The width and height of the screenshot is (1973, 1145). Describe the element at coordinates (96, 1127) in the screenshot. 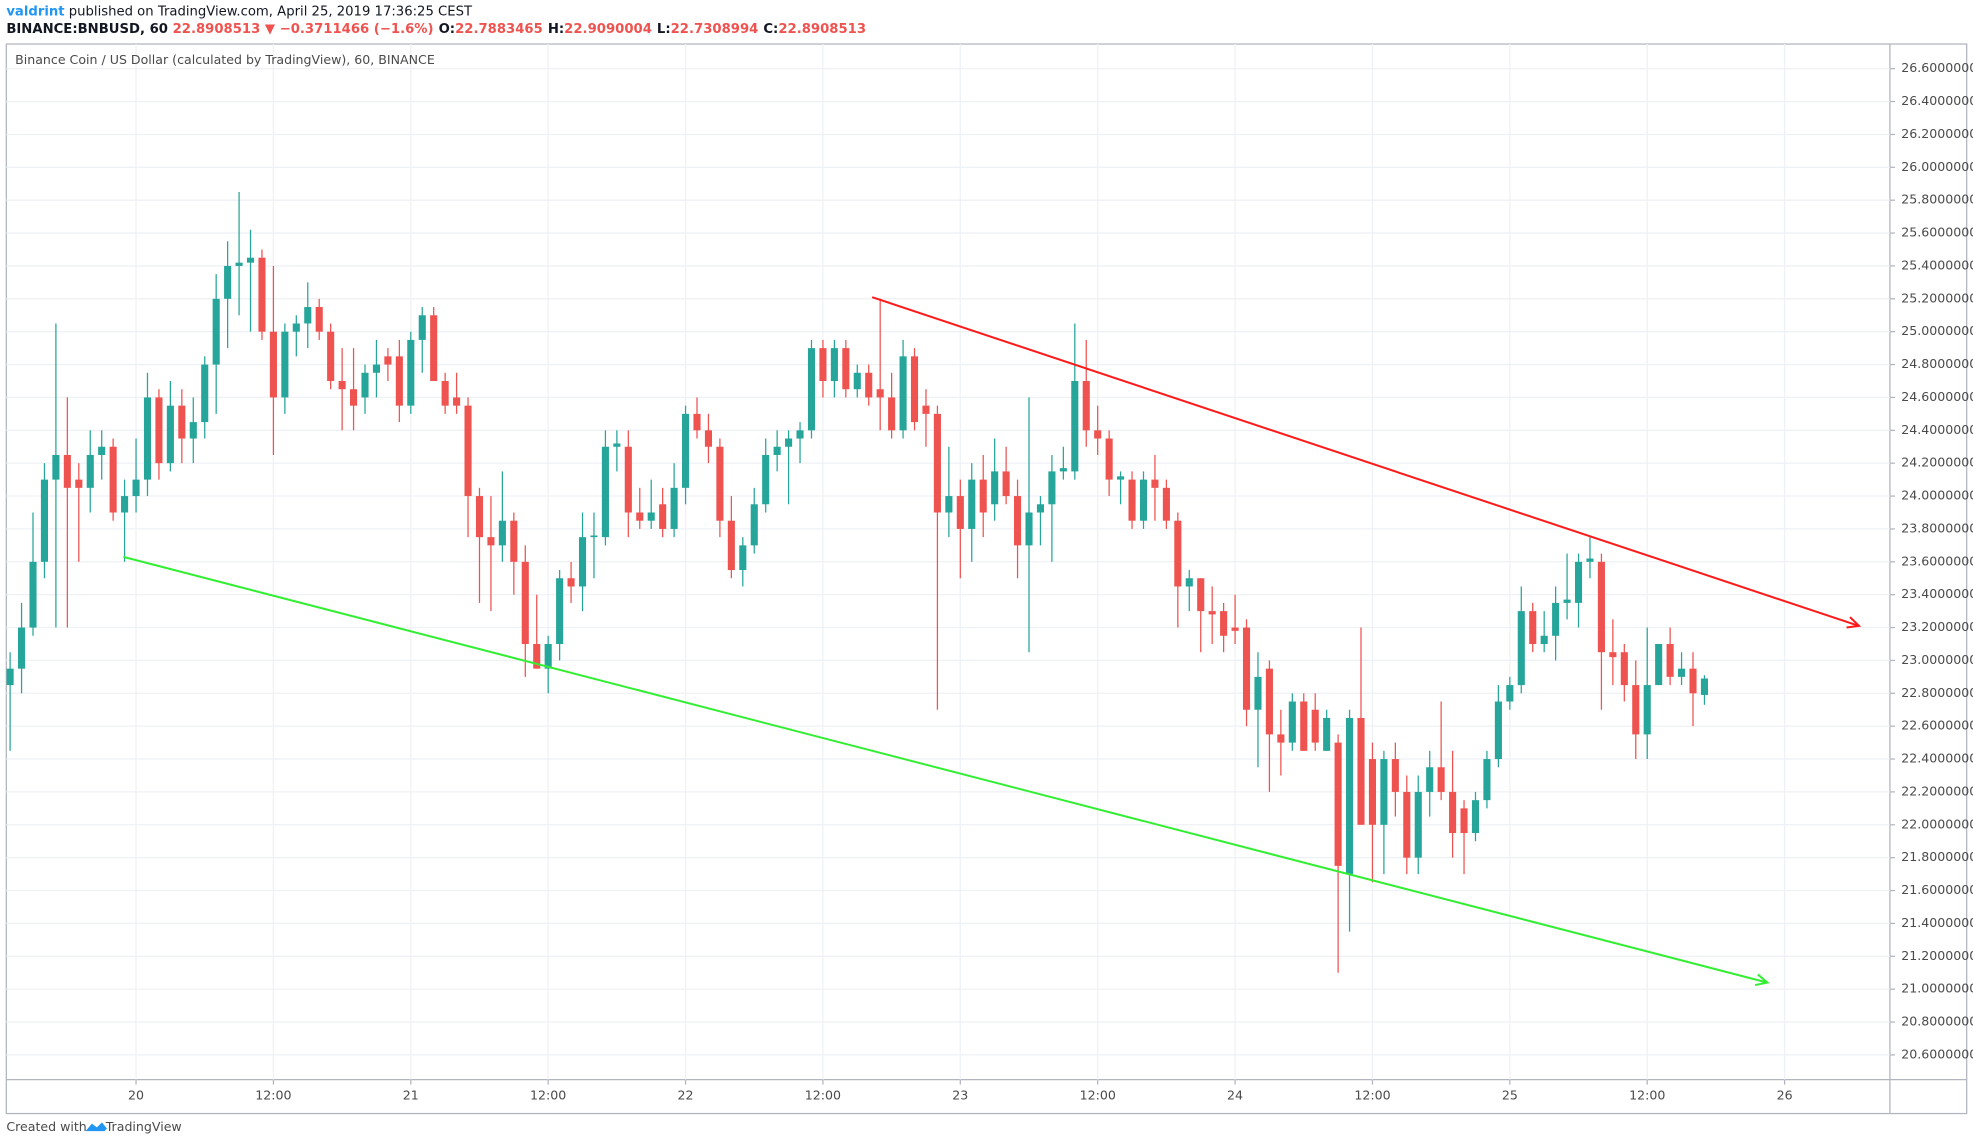

I see `logo` at that location.